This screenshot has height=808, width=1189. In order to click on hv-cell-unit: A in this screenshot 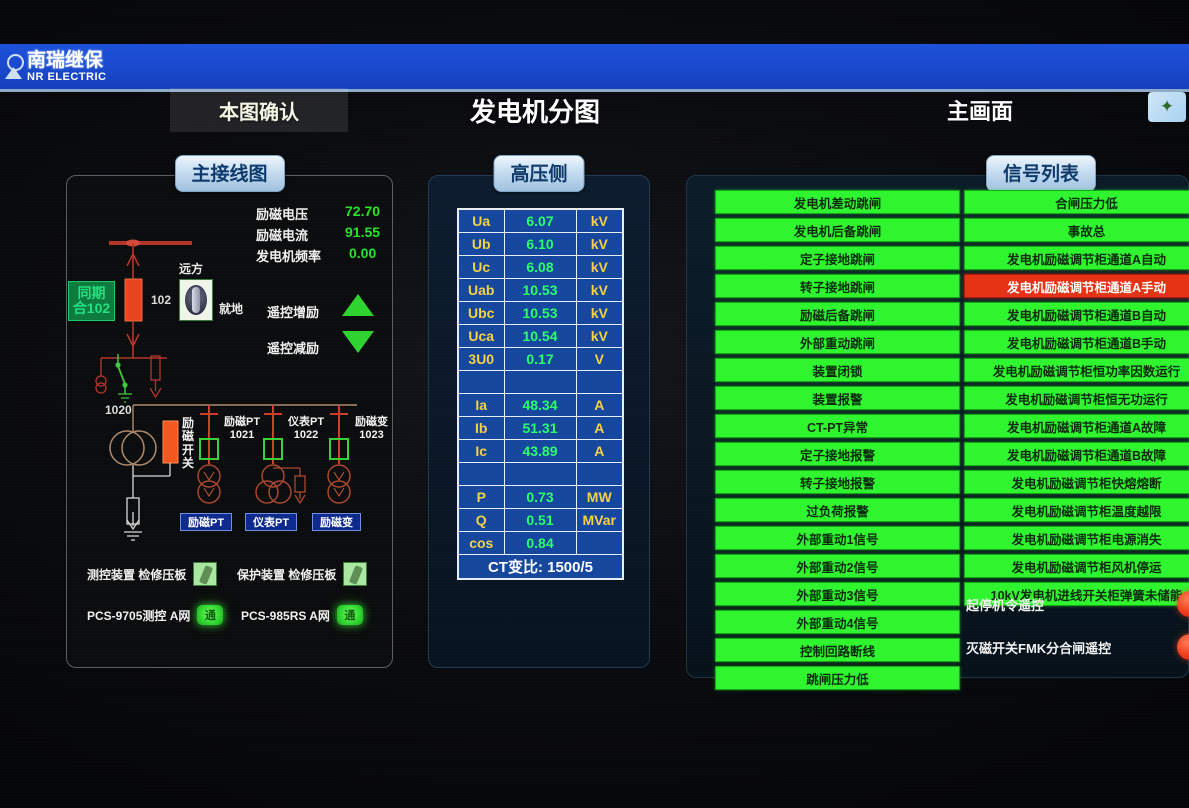, I will do `click(599, 427)`.